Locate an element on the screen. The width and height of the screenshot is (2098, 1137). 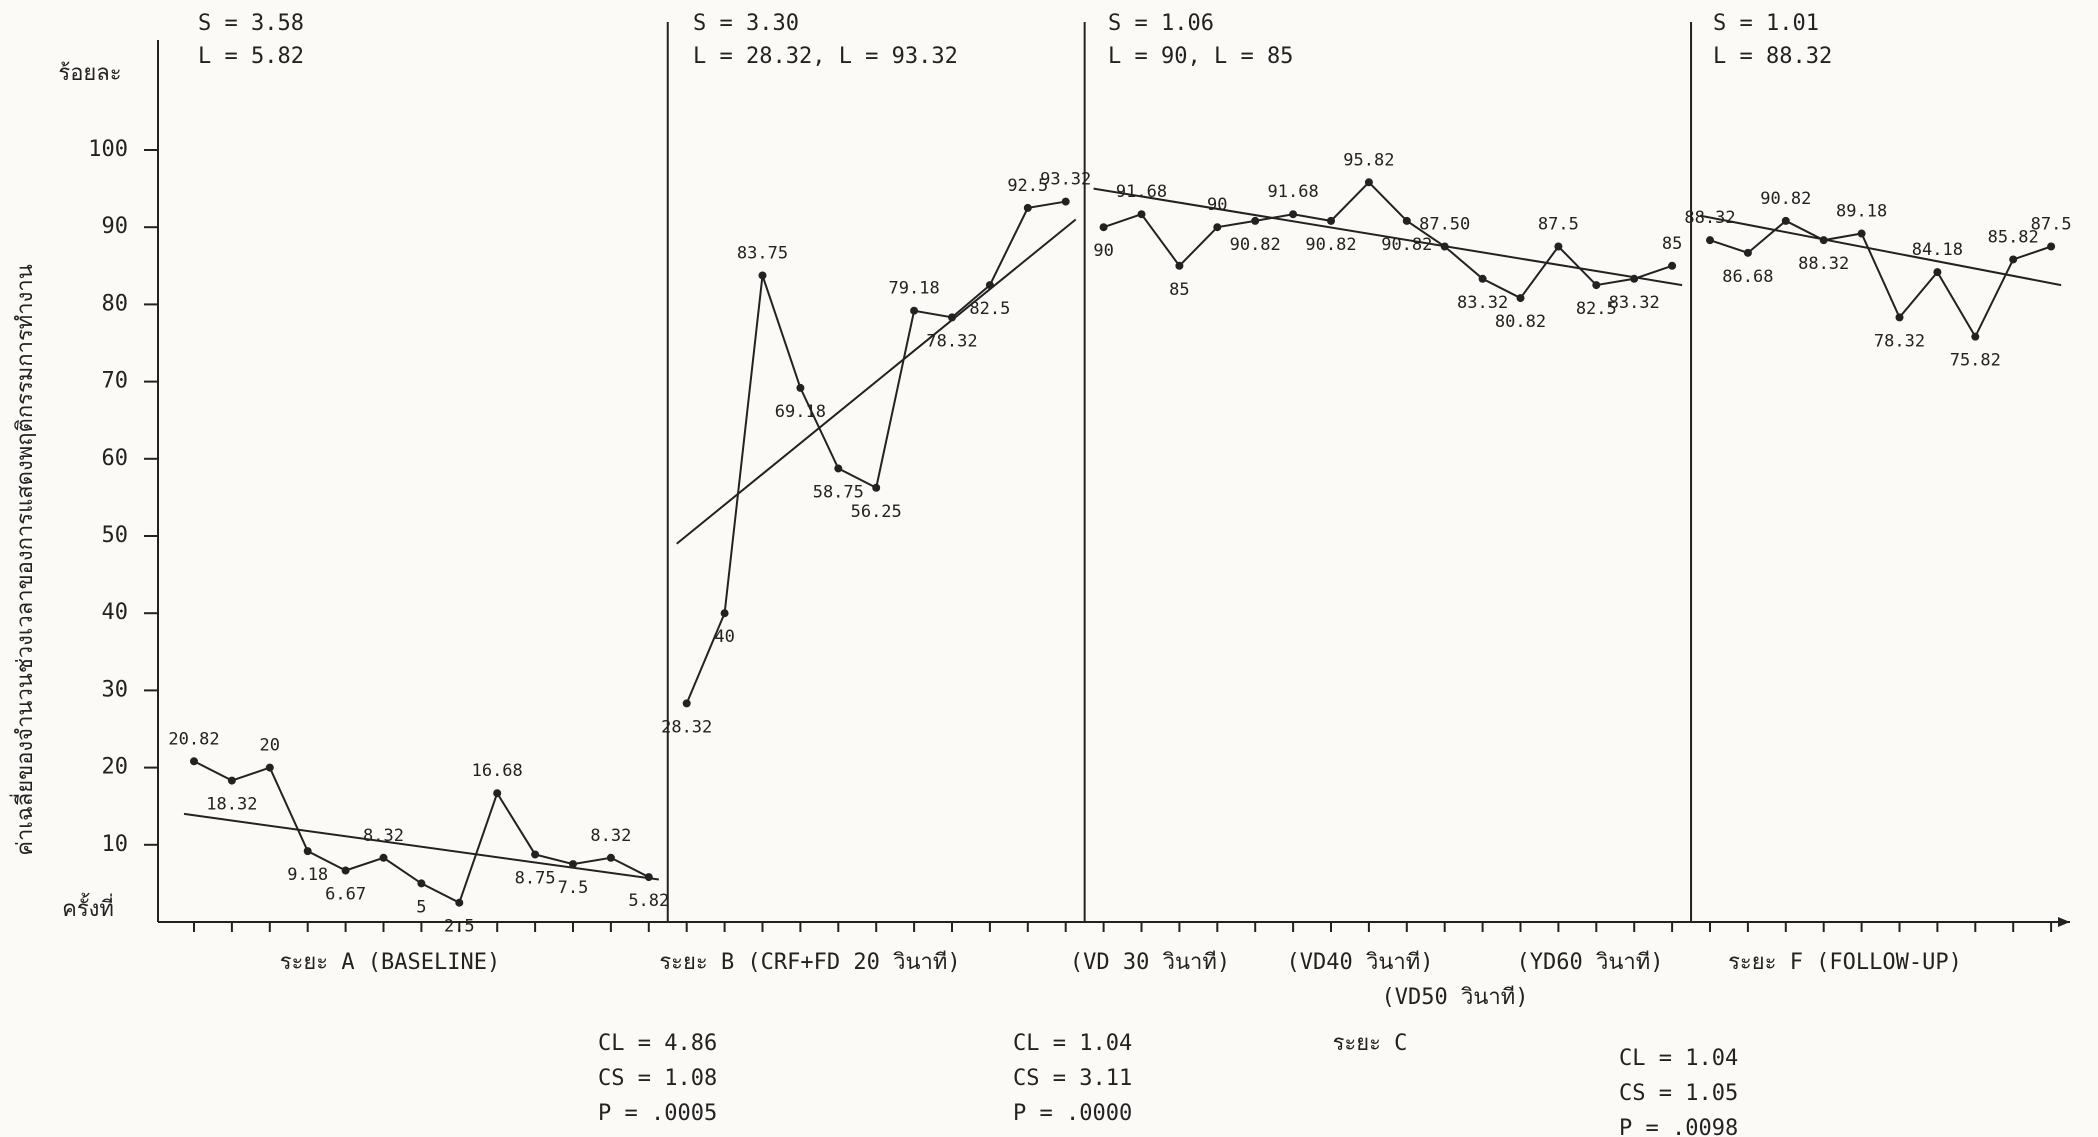
phase-sublabel: (YD60 วินาที) is located at coordinates (1590, 962).